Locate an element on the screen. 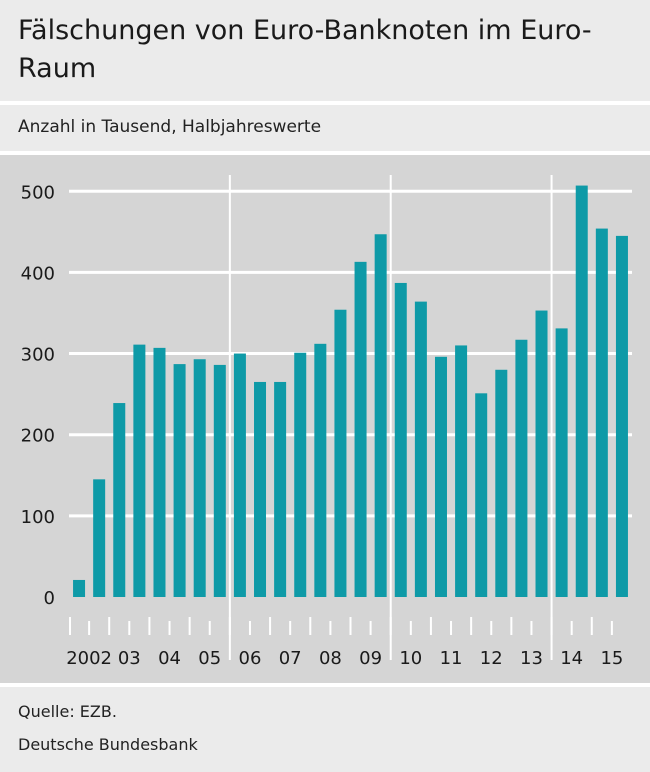 Image resolution: width=650 pixels, height=772 pixels. x-year-label-07: 07 is located at coordinates (290, 658).